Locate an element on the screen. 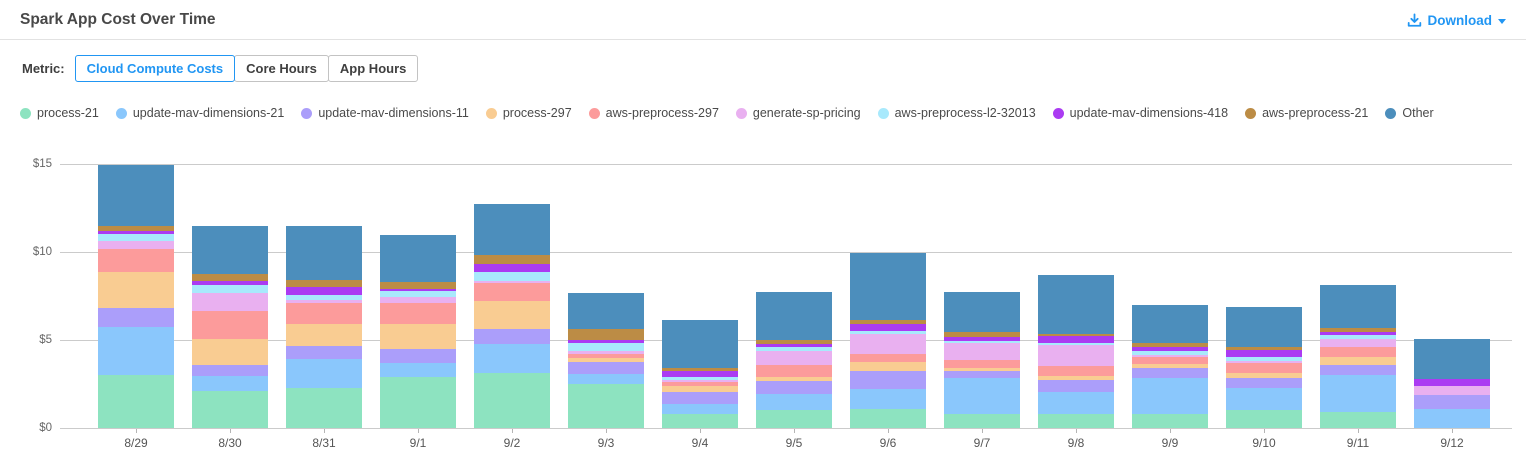 This screenshot has height=461, width=1526. legend-item: process-21 is located at coordinates (59, 113).